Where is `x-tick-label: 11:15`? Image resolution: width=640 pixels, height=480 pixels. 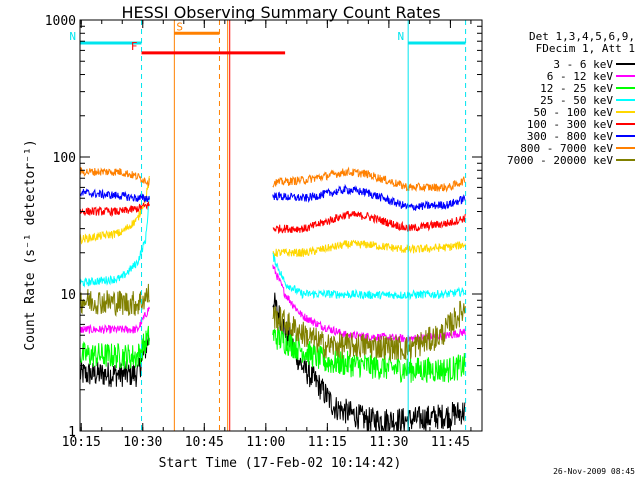
x-tick-label: 11:15 is located at coordinates (327, 442).